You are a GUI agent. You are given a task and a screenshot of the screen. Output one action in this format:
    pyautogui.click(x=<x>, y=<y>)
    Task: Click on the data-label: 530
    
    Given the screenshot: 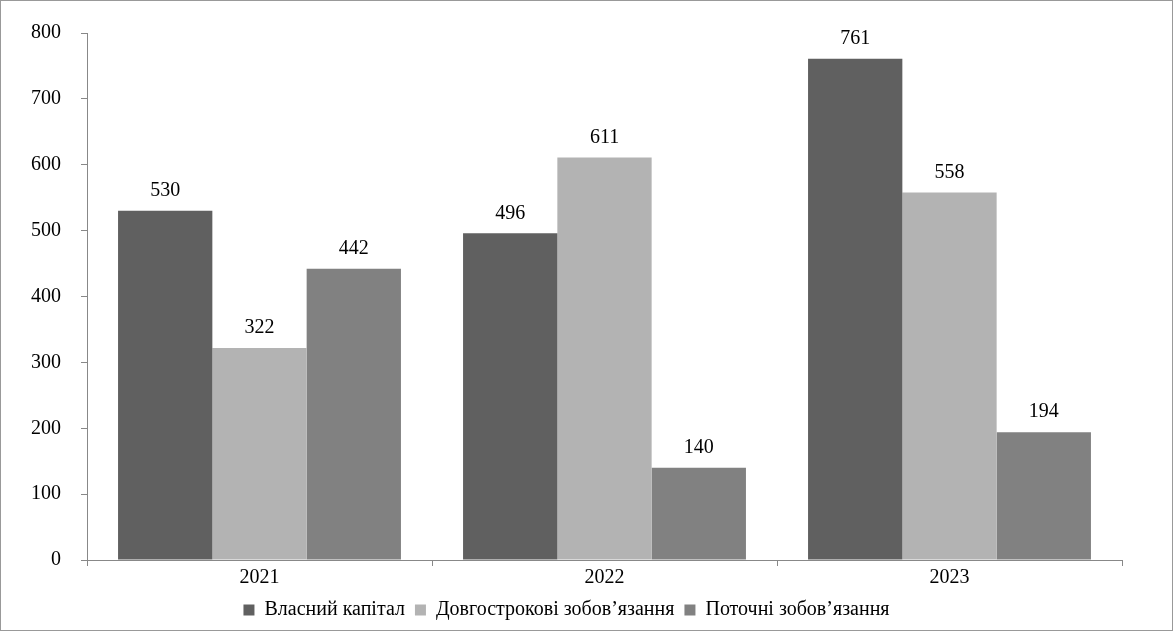 What is the action you would take?
    pyautogui.click(x=165, y=189)
    